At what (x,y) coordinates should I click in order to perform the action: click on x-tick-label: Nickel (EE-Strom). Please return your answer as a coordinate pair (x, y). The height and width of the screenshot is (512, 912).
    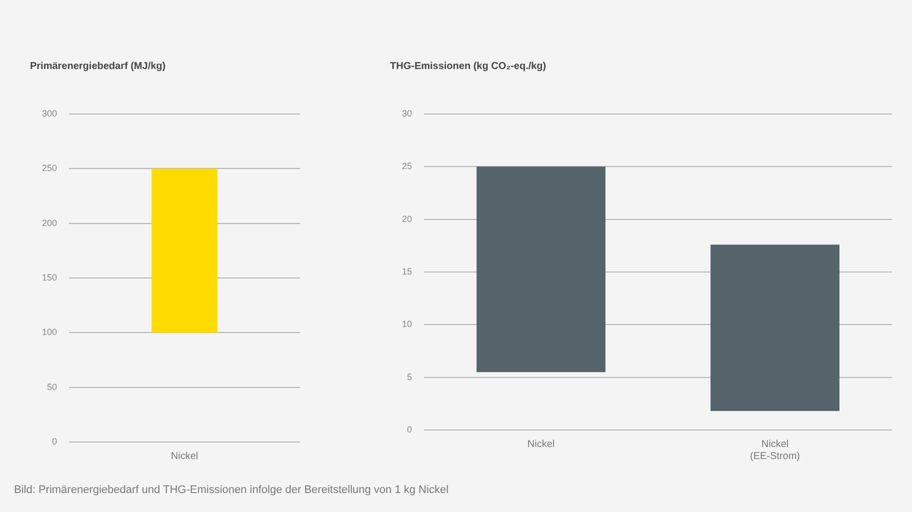
    Looking at the image, I should click on (775, 450).